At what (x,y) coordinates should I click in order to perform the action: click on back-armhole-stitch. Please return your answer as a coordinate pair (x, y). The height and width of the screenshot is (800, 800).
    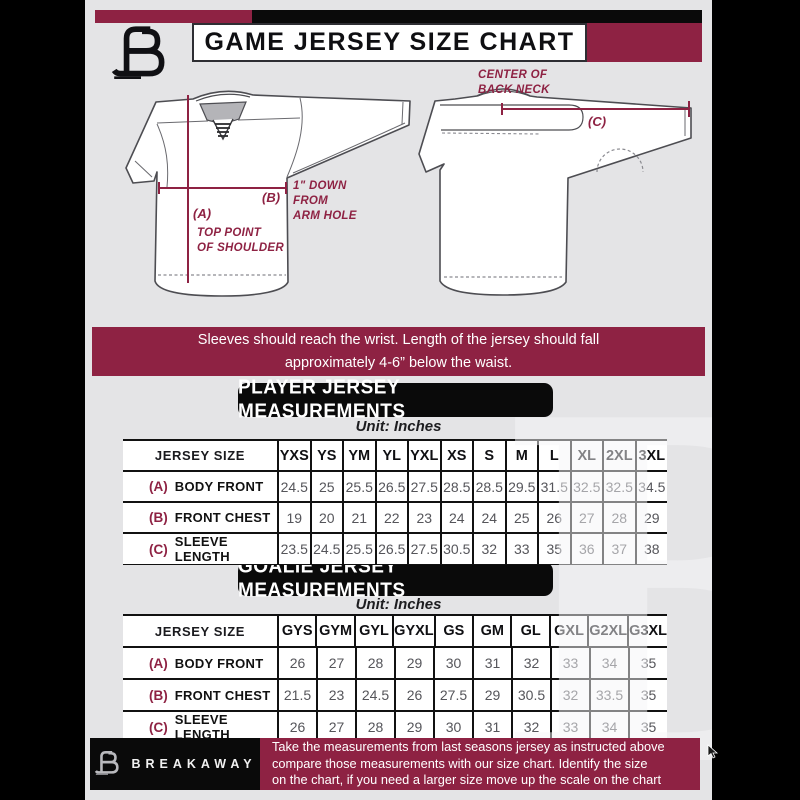
    Looking at the image, I should click on (620, 160).